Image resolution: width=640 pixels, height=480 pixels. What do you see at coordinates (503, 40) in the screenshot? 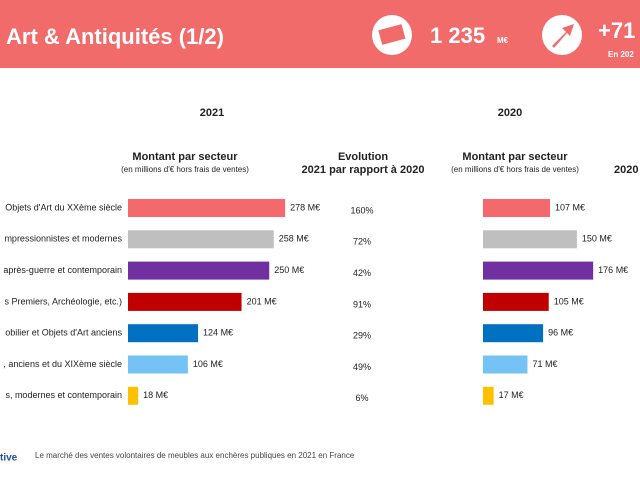
I see `total-unit: M€` at bounding box center [503, 40].